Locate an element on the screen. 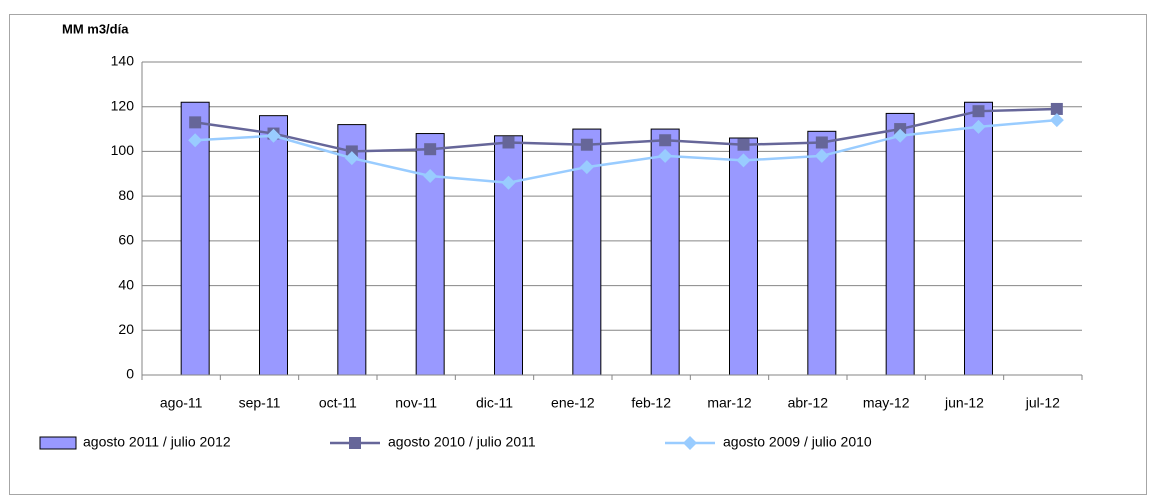 This screenshot has width=1157, height=501. y-tick-label: 100 is located at coordinates (123, 150).